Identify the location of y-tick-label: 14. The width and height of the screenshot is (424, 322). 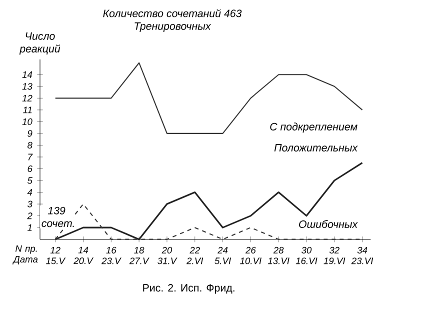
(27, 74).